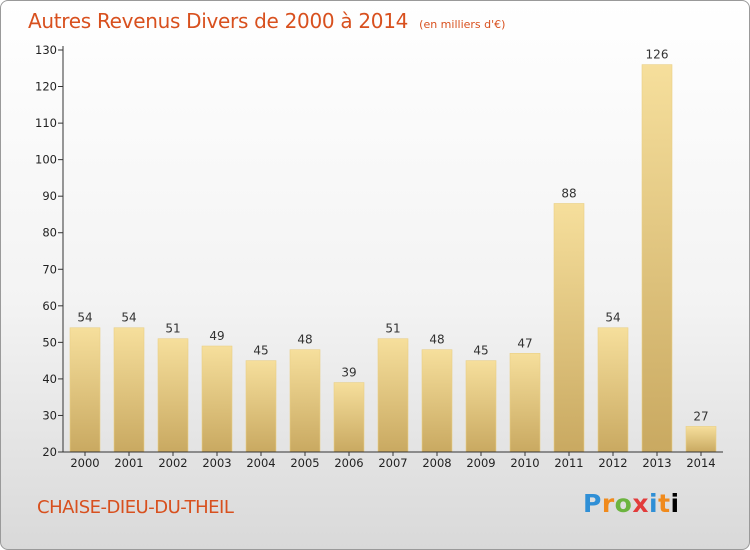 The width and height of the screenshot is (750, 550). I want to click on y-tick-label: 90, so click(49, 196).